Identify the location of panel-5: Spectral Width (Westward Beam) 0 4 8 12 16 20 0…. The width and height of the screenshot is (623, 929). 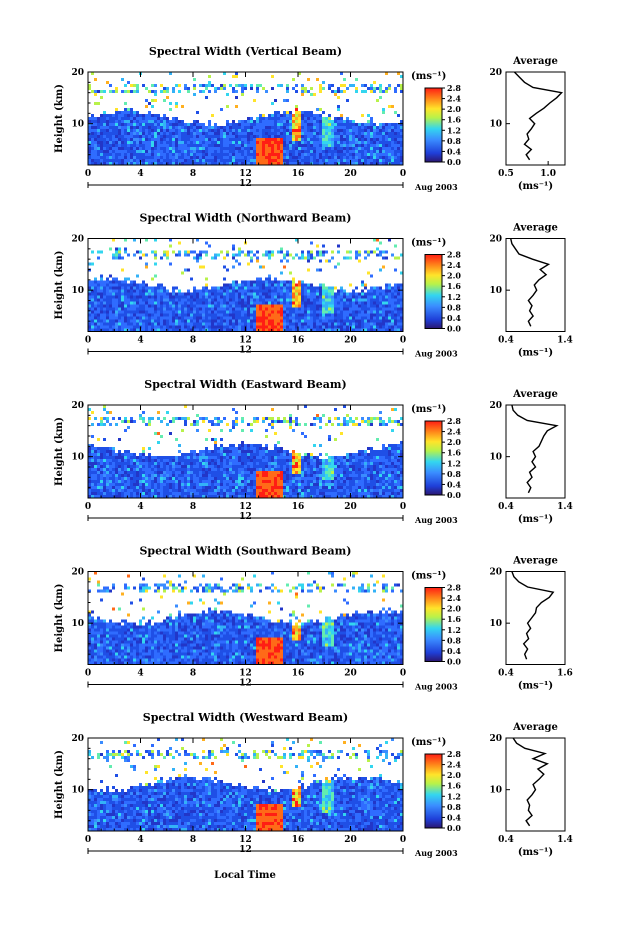
(313, 784).